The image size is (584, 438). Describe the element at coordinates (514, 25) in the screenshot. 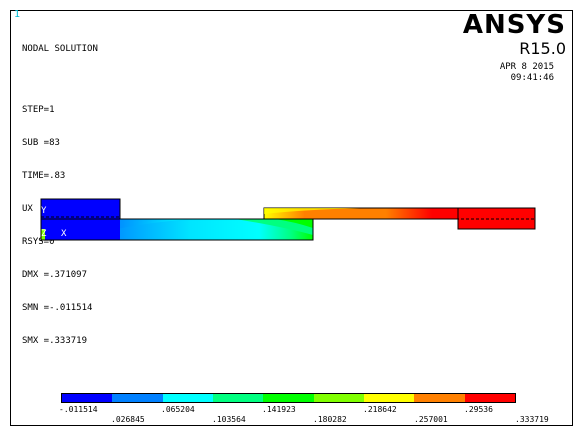

I see `ansys-logo: ANSYS` at that location.